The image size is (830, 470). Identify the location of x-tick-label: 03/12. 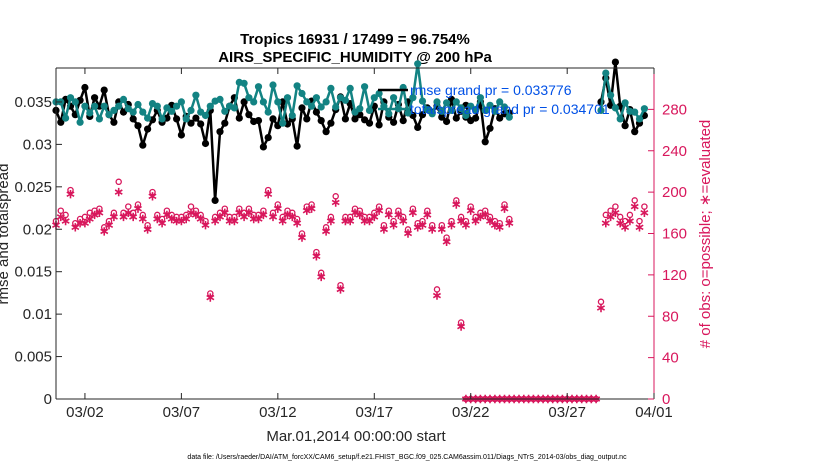
(278, 412).